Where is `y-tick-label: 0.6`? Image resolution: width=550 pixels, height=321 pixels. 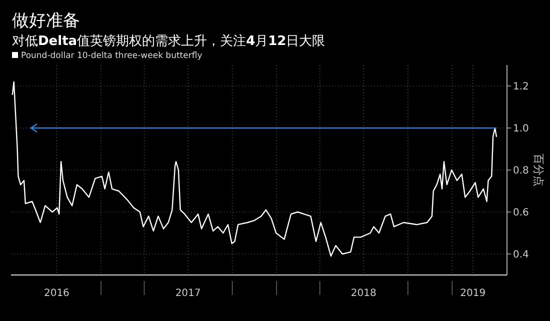
y-tick-label: 0.6 is located at coordinates (521, 213).